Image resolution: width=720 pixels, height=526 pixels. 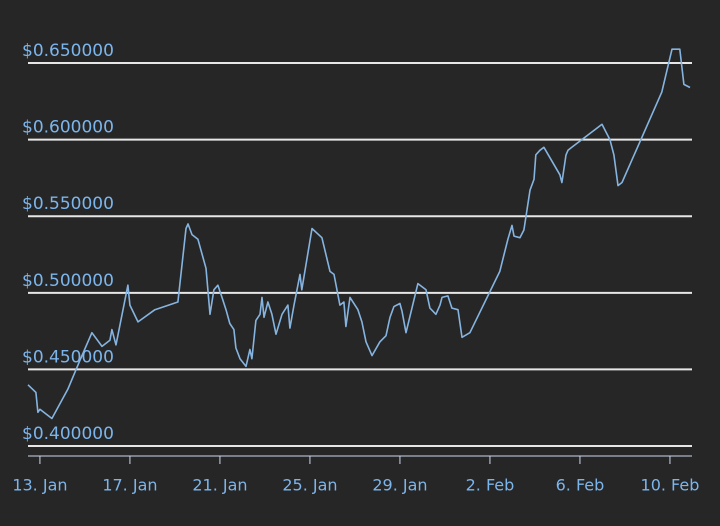 What do you see at coordinates (309, 485) in the screenshot?
I see `x-tick-label: 25. Jan` at bounding box center [309, 485].